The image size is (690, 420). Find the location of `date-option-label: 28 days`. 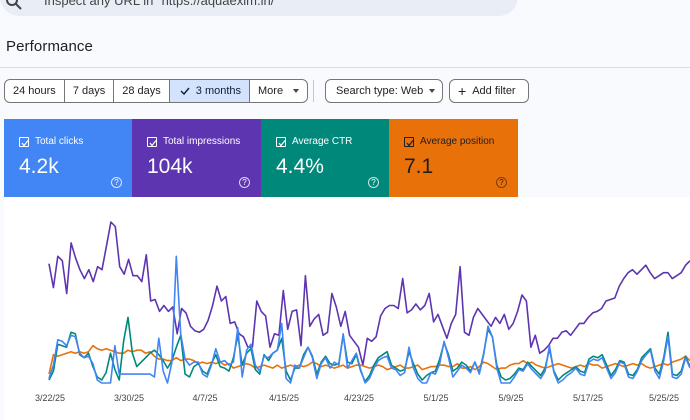

date-option-label: 28 days is located at coordinates (141, 91).